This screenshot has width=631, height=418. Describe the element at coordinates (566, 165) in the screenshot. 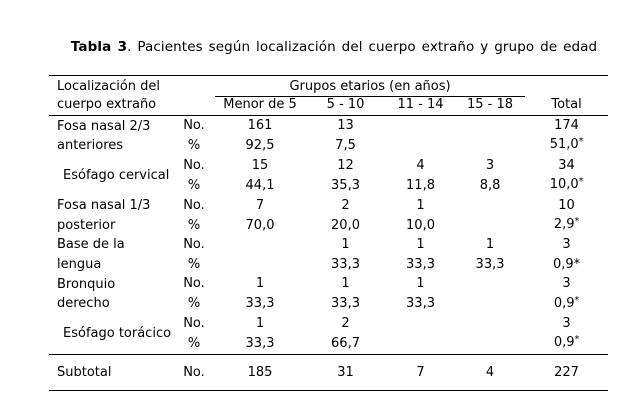

I see `total-count-cell: 34` at that location.